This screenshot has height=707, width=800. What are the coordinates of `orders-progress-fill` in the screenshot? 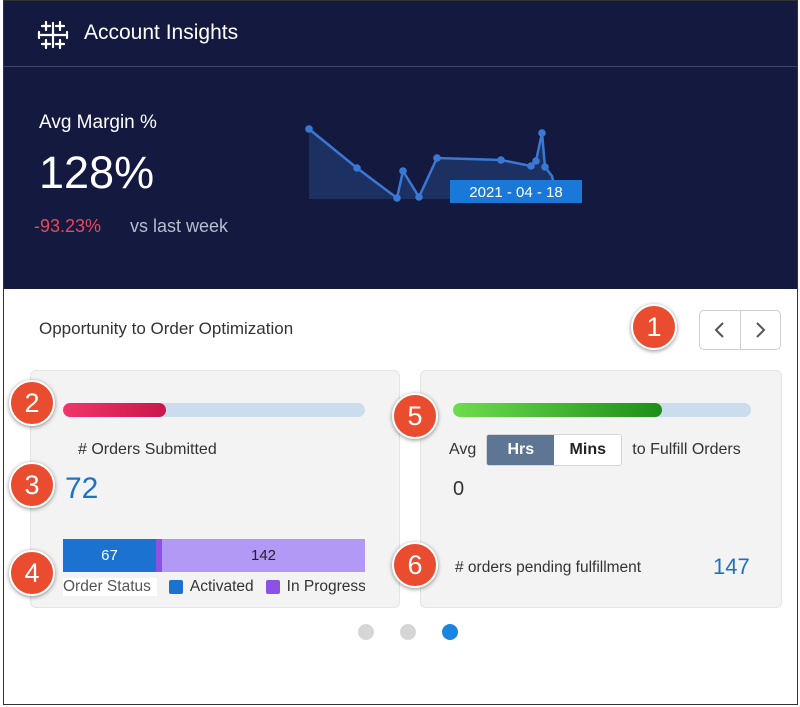 It's located at (114, 410).